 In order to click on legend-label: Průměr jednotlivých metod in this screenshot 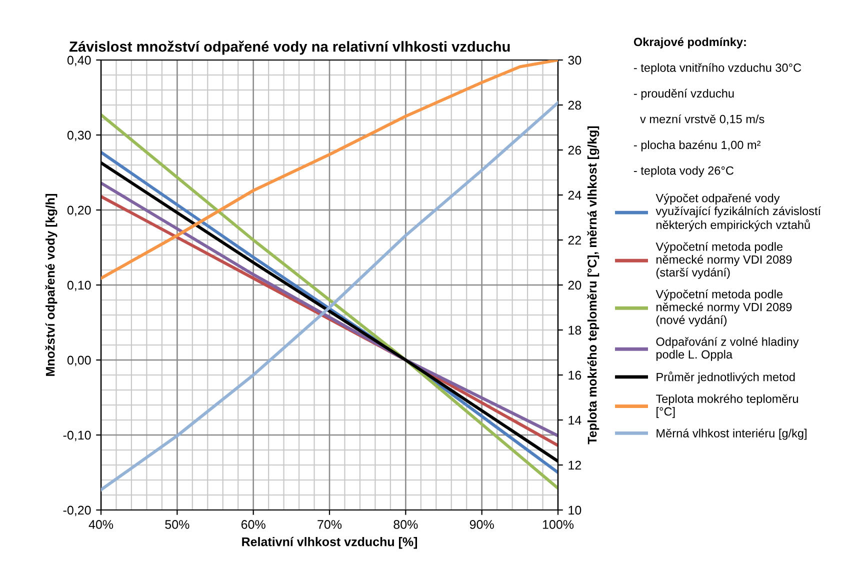, I will do `click(725, 378)`.